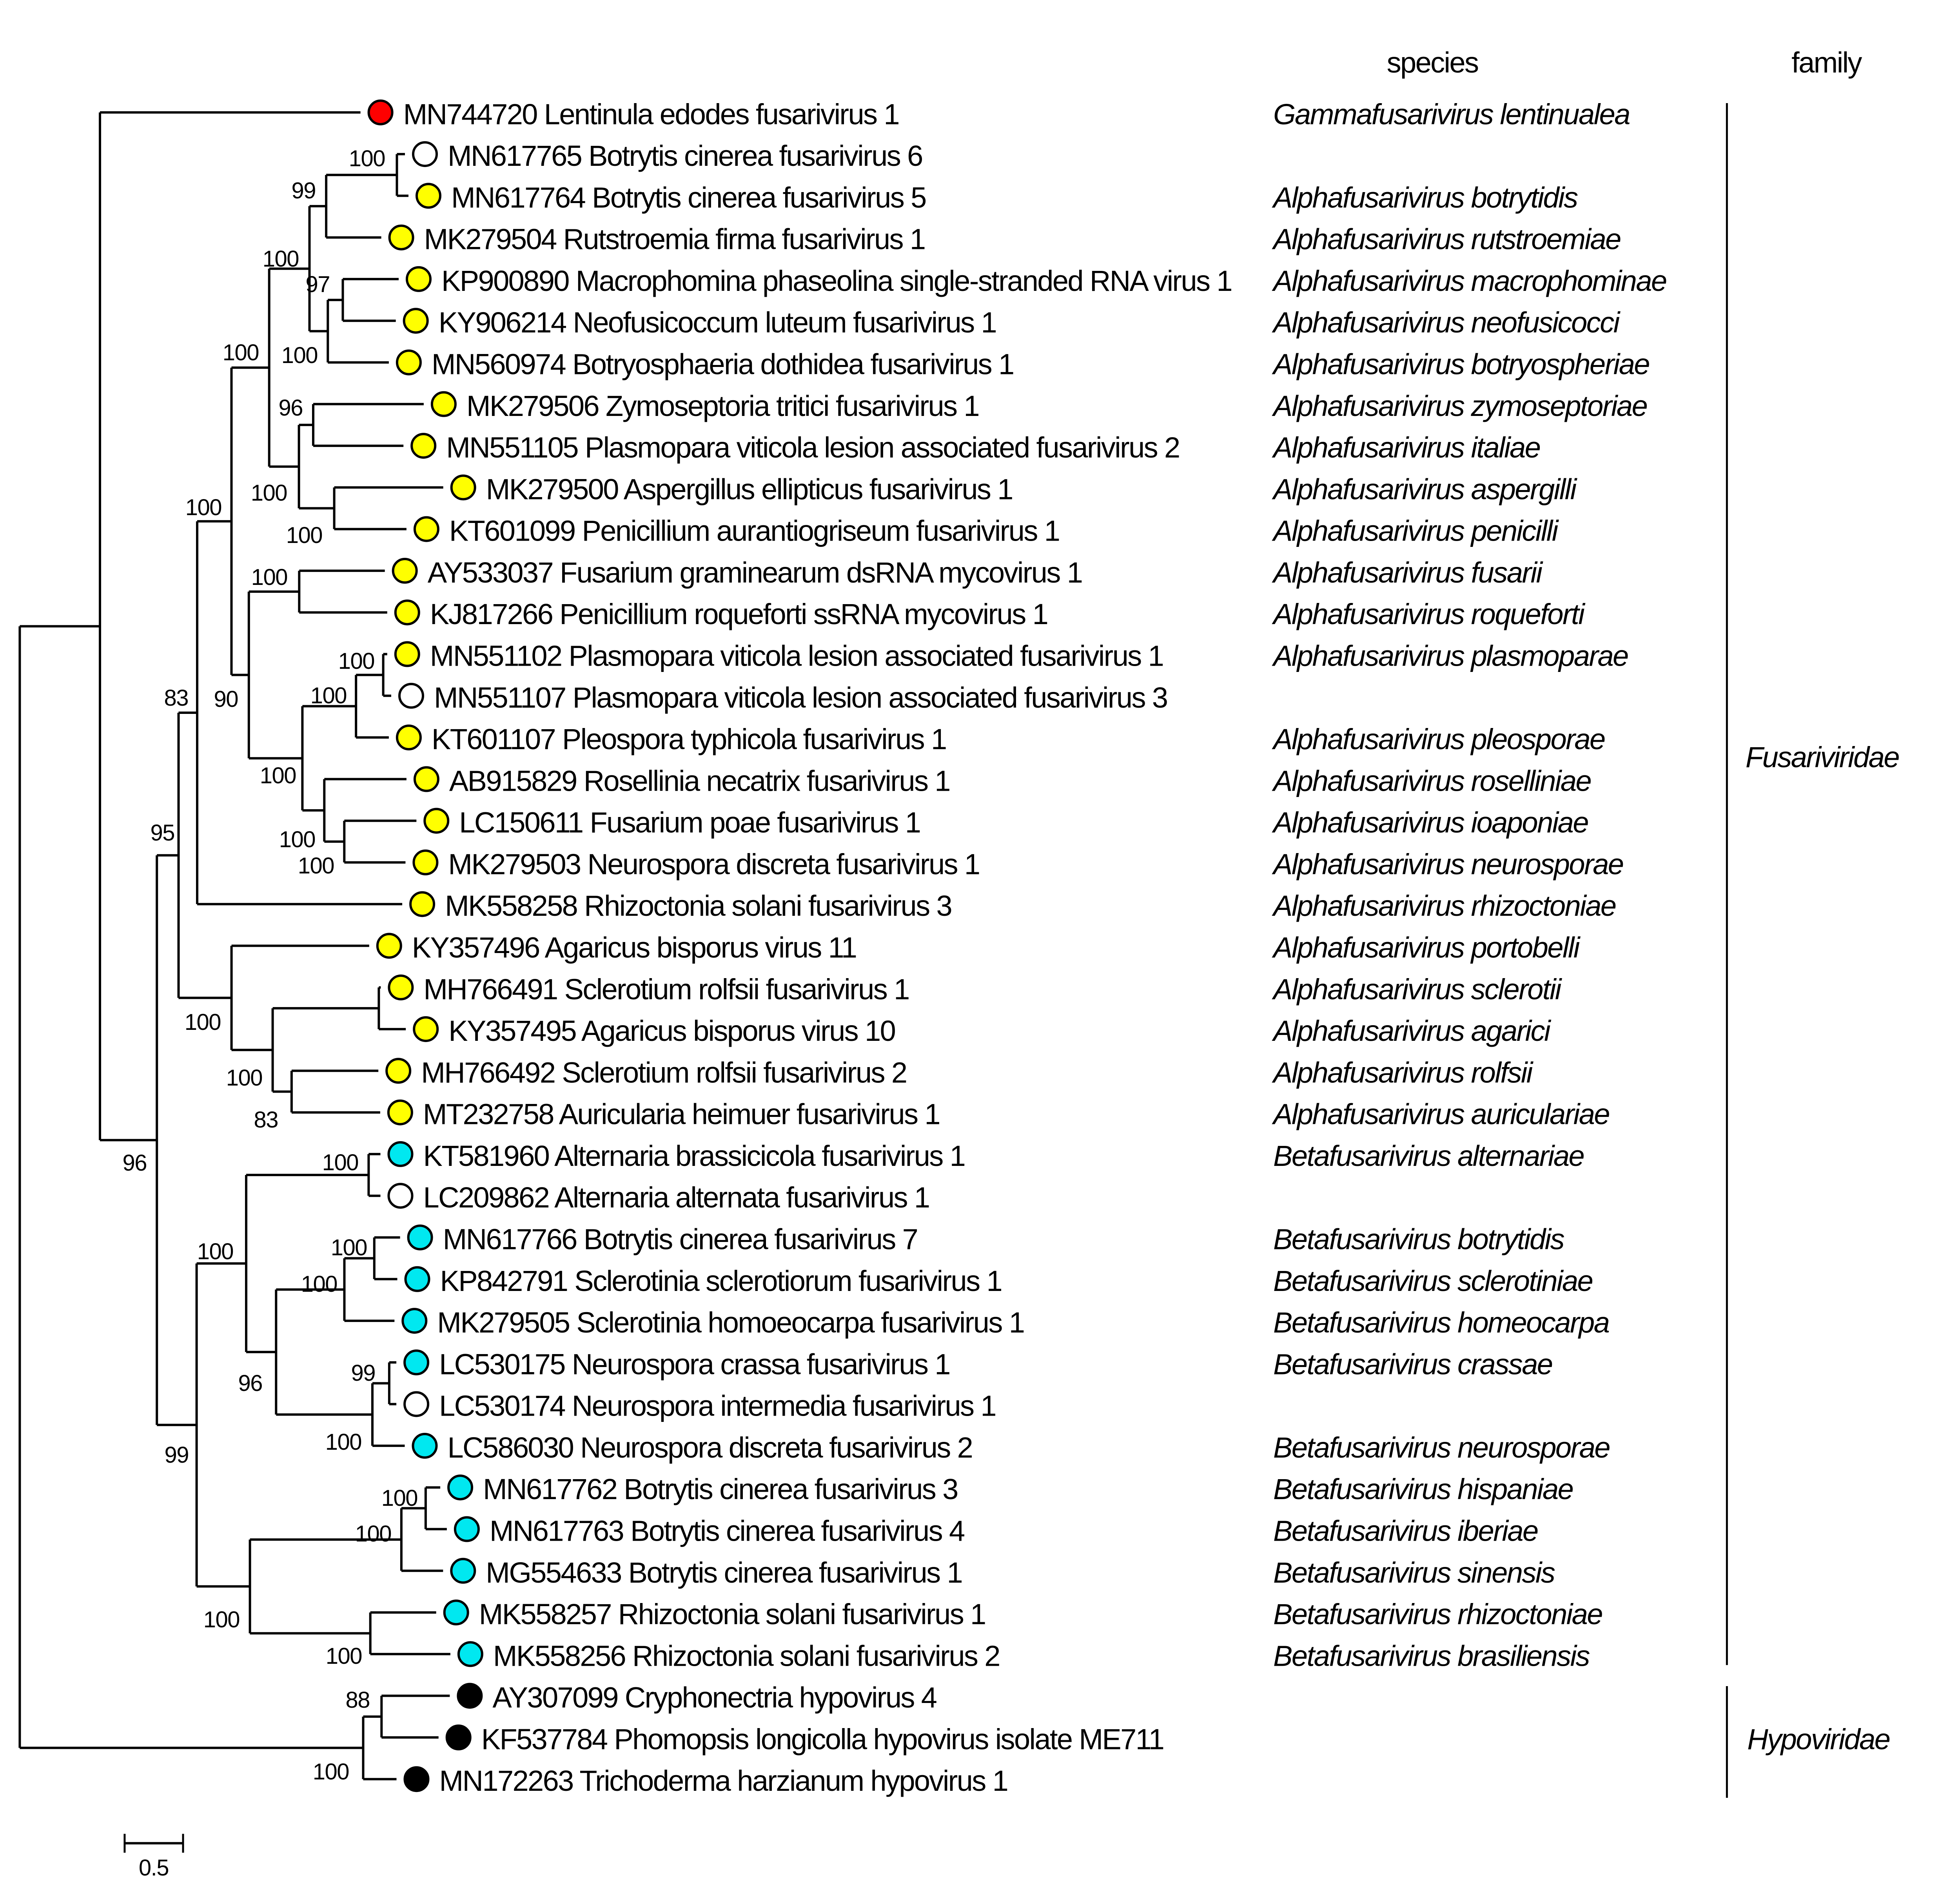 The height and width of the screenshot is (1899, 1960). What do you see at coordinates (1450, 656) in the screenshot?
I see `svg-text: Alphafusarivirus plasmoparae` at bounding box center [1450, 656].